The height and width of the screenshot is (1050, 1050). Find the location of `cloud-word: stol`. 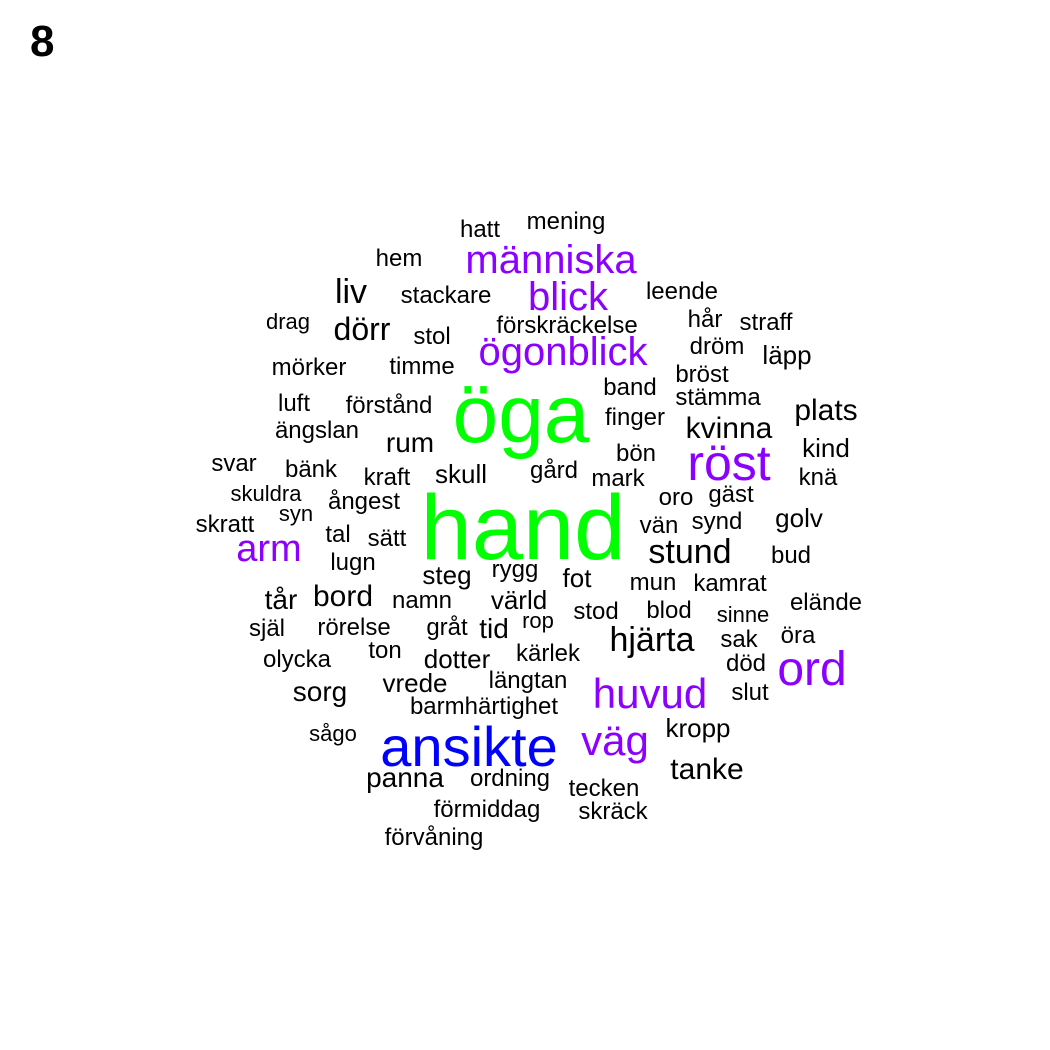

cloud-word: stol is located at coordinates (432, 336).